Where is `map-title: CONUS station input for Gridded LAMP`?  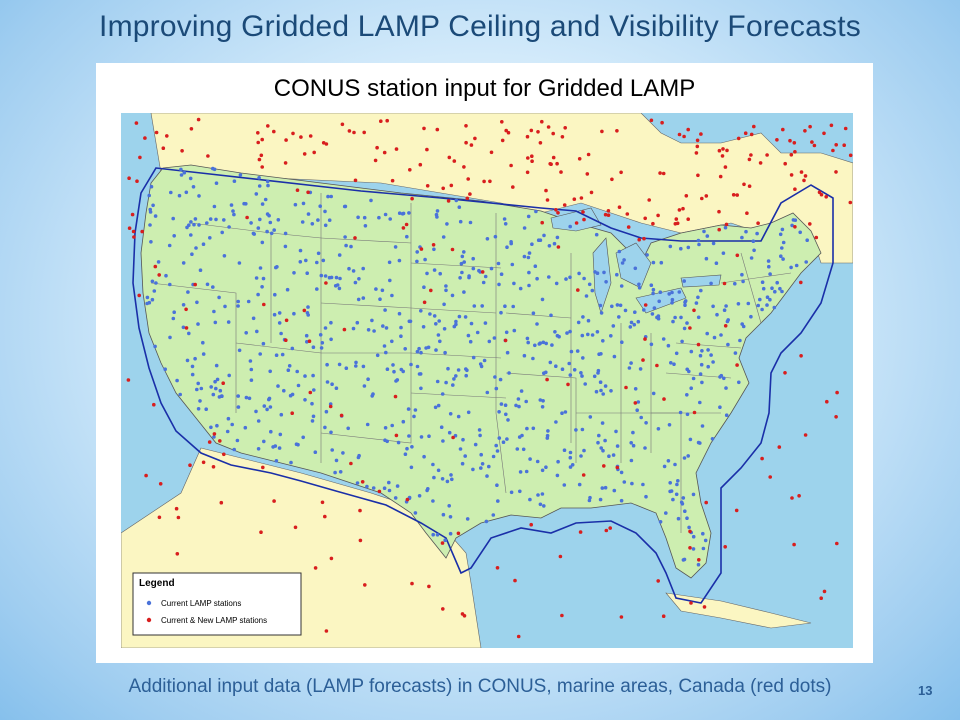 map-title: CONUS station input for Gridded LAMP is located at coordinates (484, 88).